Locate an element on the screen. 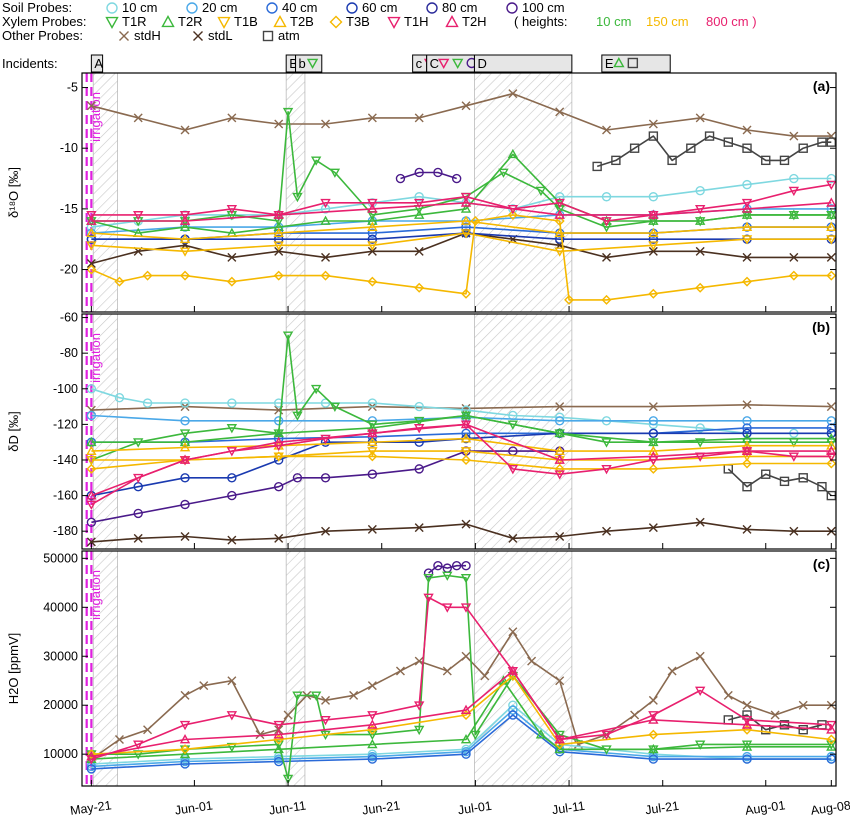 This screenshot has width=850, height=820. legend-xylem-label: T3B is located at coordinates (358, 21).